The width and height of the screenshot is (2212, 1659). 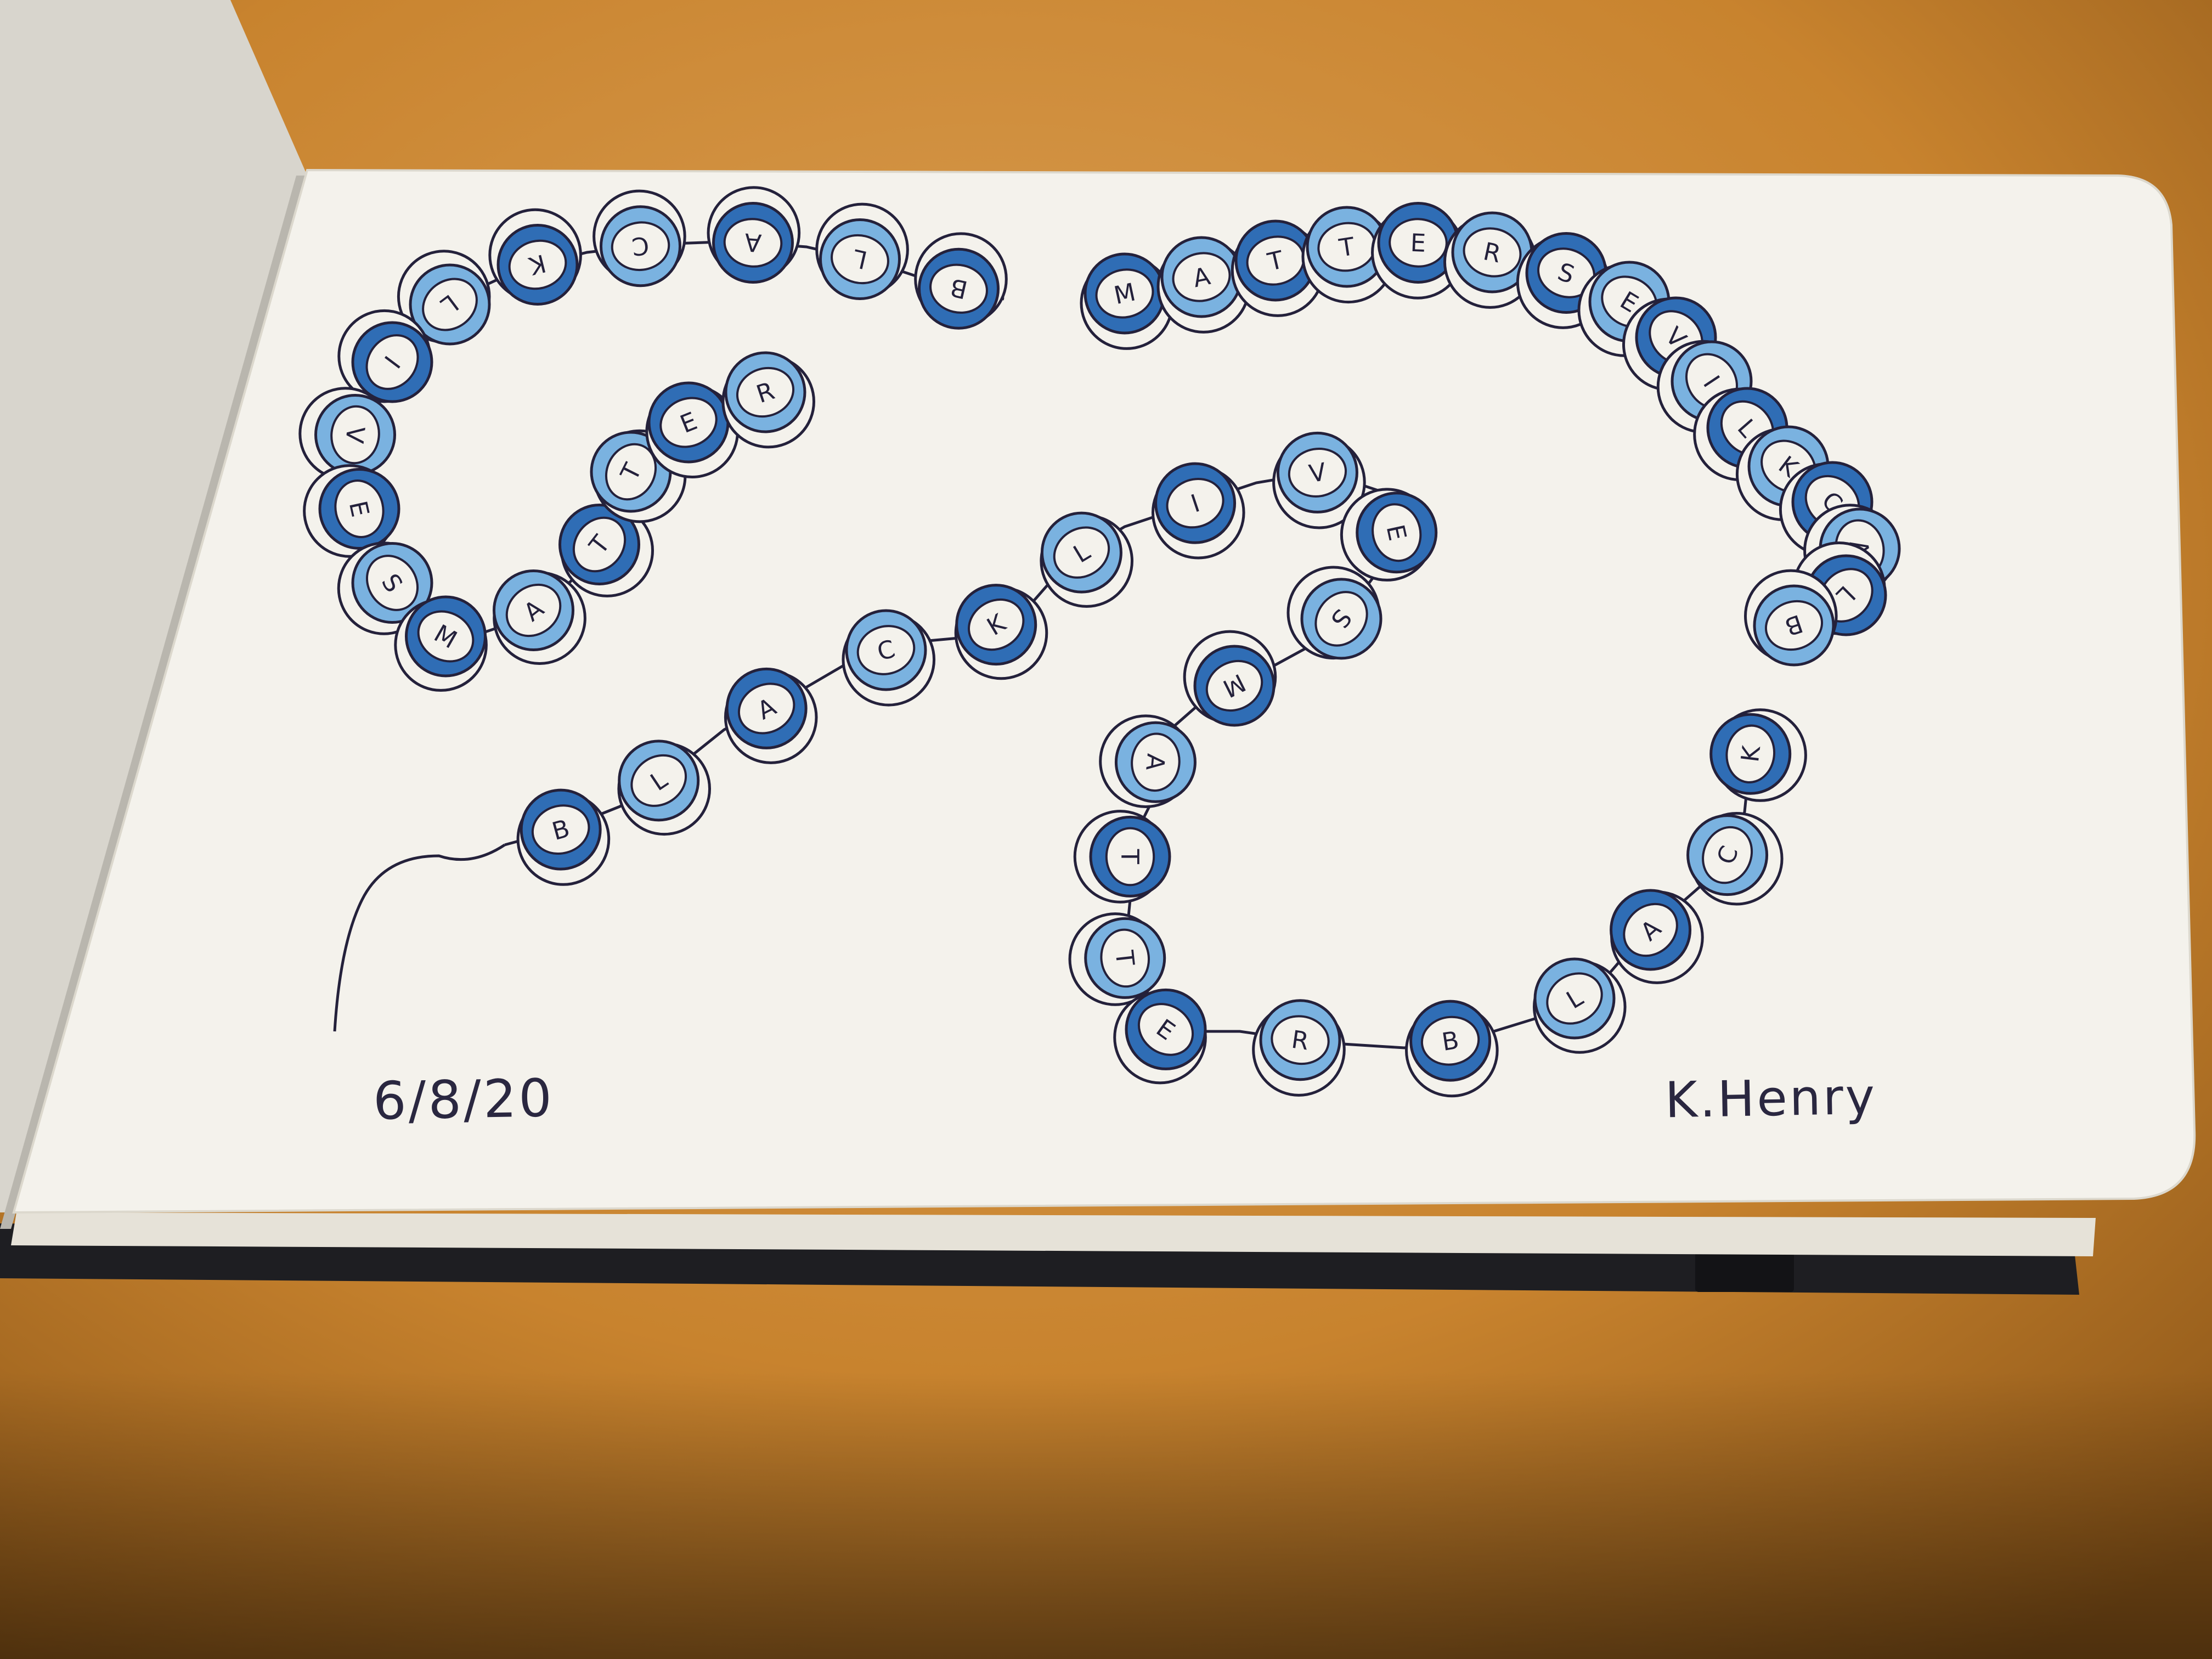 What do you see at coordinates (419, 938) in the screenshot?
I see `thread-tail` at bounding box center [419, 938].